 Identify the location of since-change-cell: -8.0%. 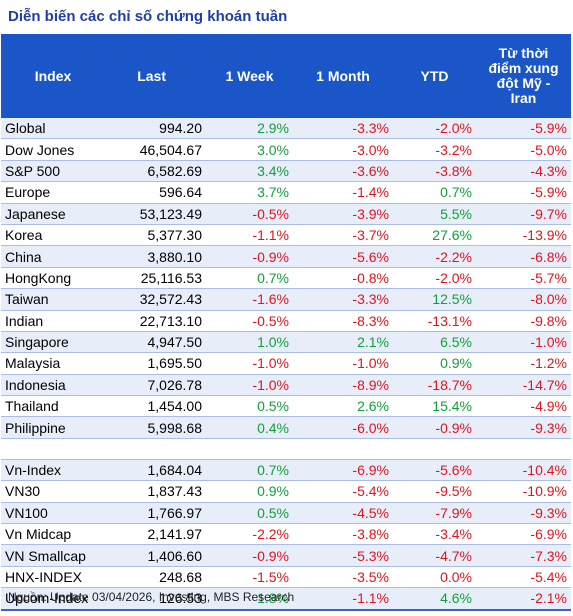
(523, 299).